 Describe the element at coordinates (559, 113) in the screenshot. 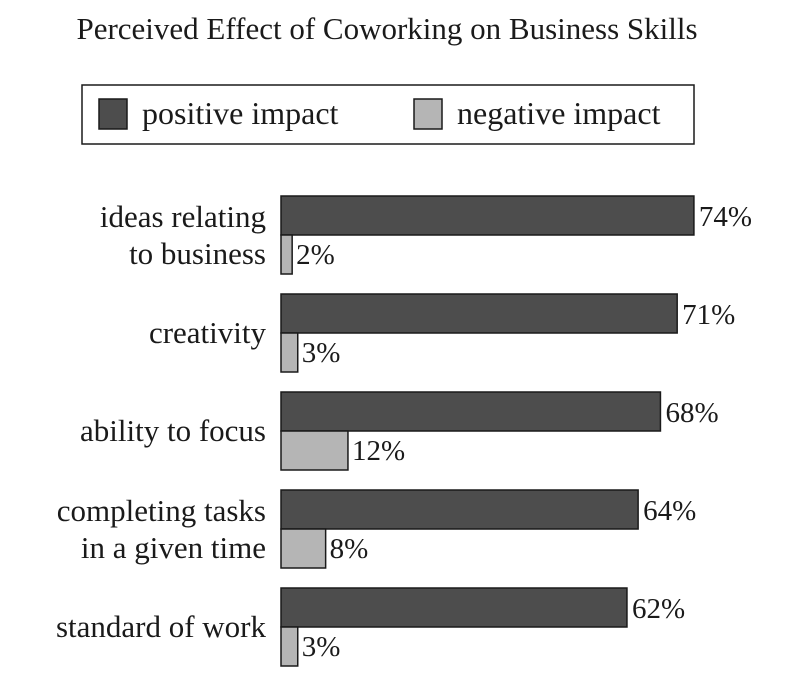

I see `legend-label-negative: negative impact` at that location.